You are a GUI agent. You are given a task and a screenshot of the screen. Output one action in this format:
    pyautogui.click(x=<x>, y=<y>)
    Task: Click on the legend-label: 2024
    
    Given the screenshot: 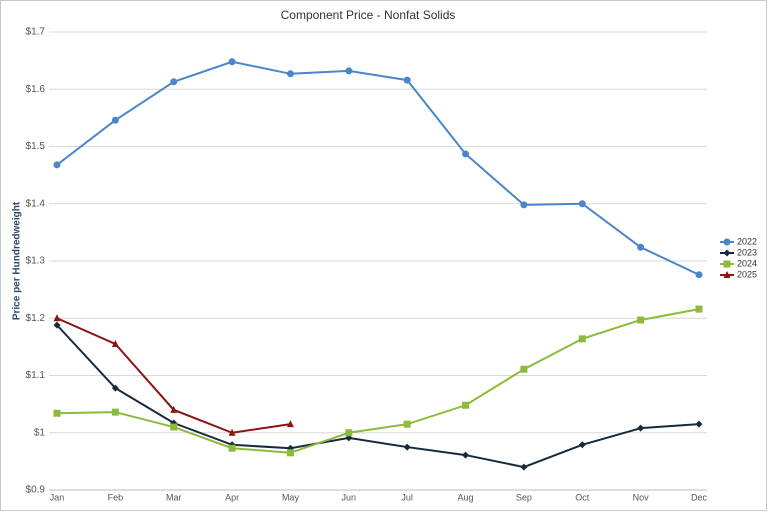 What is the action you would take?
    pyautogui.click(x=747, y=263)
    